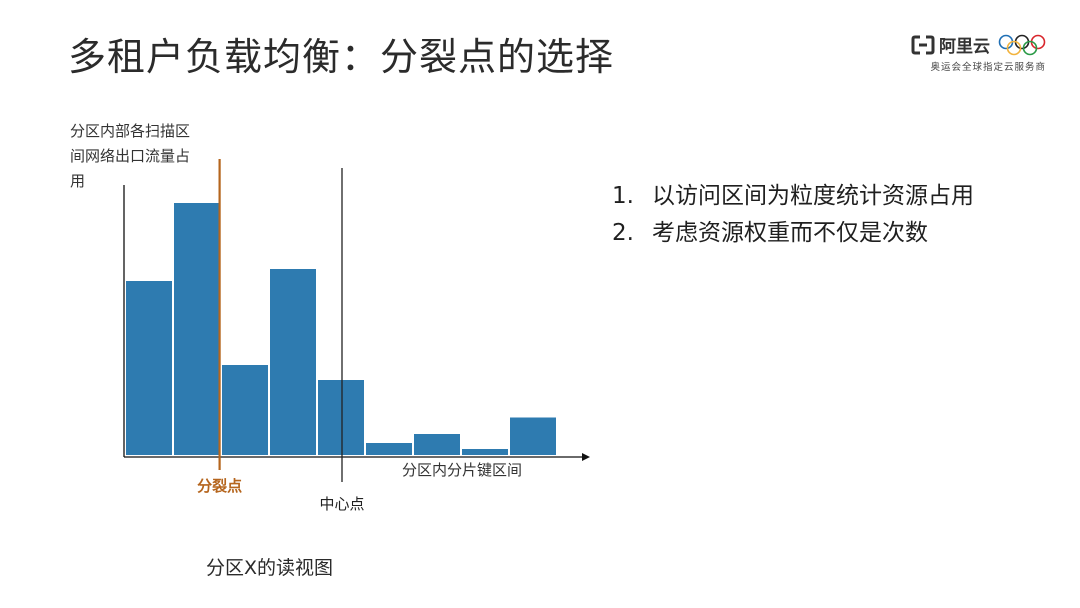 This screenshot has width=1080, height=608. Describe the element at coordinates (923, 44) in the screenshot. I see `aliyun-logo-icon` at that location.